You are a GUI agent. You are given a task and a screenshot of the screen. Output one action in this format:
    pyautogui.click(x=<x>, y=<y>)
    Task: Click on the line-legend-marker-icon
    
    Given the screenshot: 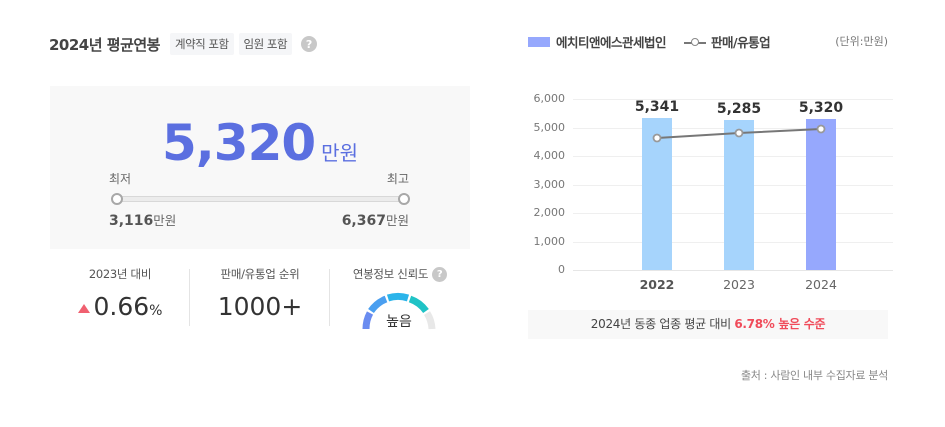 What is the action you would take?
    pyautogui.click(x=695, y=42)
    